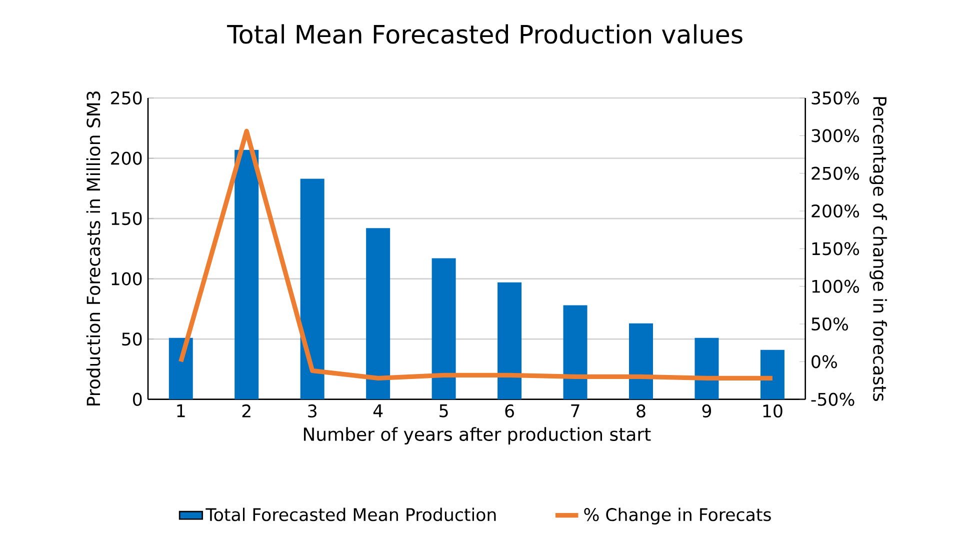 This screenshot has width=960, height=534. What do you see at coordinates (509, 411) in the screenshot?
I see `x-tick-label: 6` at bounding box center [509, 411].